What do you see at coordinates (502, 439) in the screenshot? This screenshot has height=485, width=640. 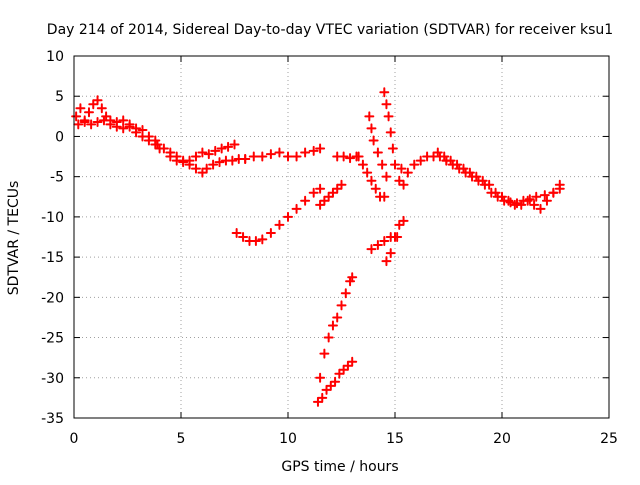 I see `x-tick-label: 20` at bounding box center [502, 439].